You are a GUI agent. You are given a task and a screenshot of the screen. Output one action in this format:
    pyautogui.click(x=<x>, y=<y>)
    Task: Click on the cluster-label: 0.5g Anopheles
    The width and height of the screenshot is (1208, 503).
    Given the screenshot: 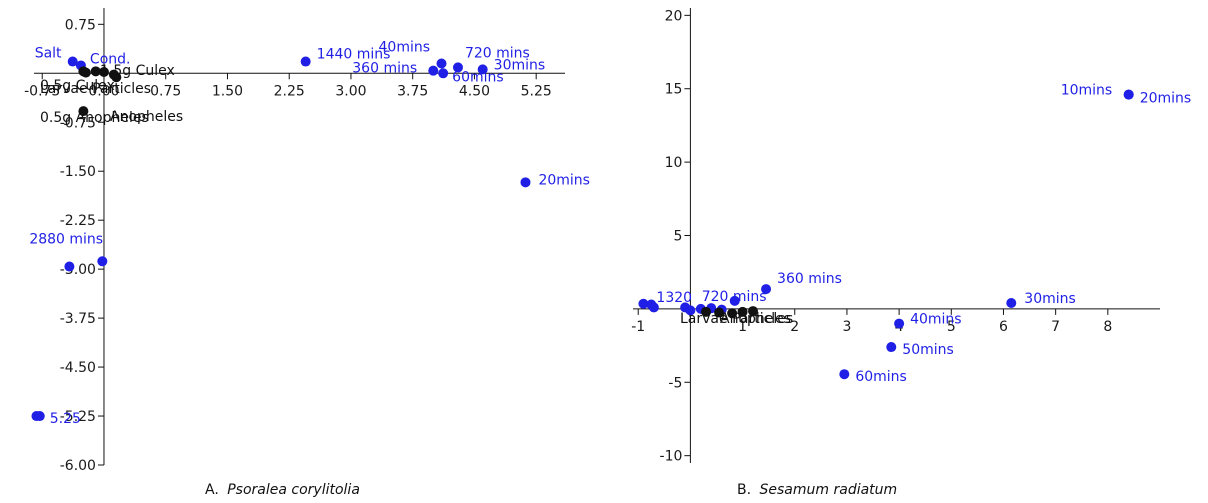 What is the action you would take?
    pyautogui.click(x=94, y=118)
    